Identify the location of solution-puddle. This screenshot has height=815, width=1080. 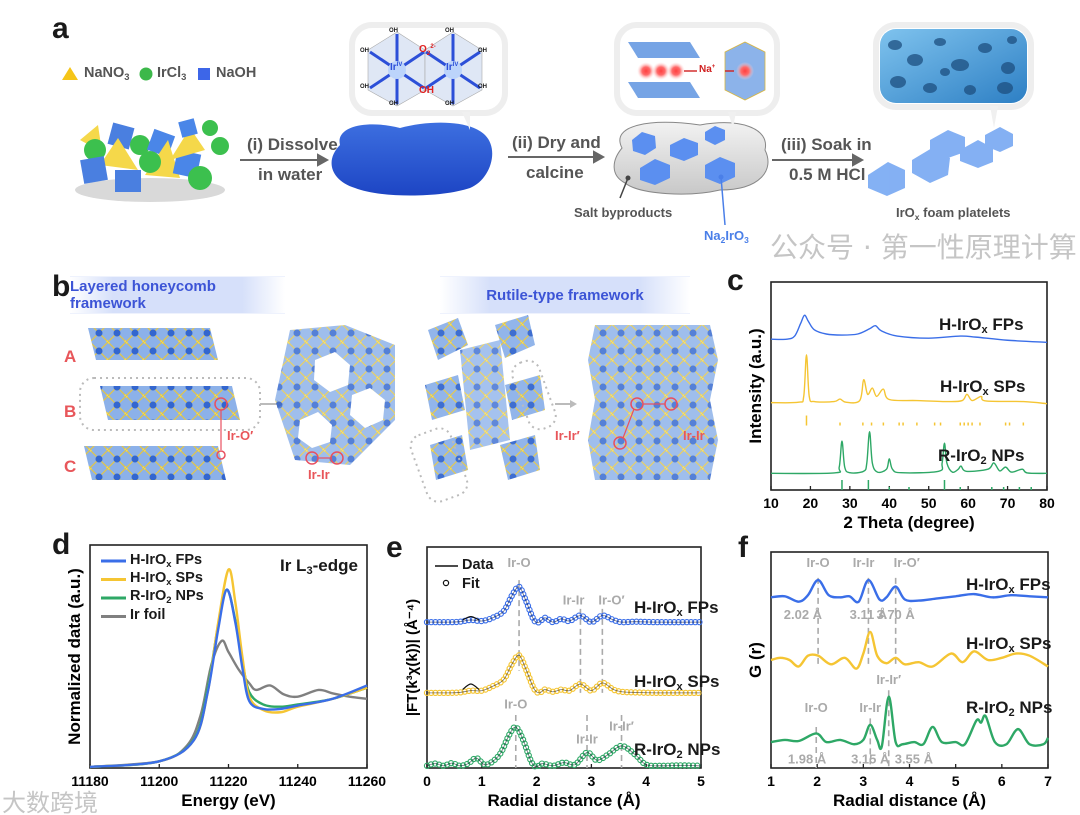
(412, 159).